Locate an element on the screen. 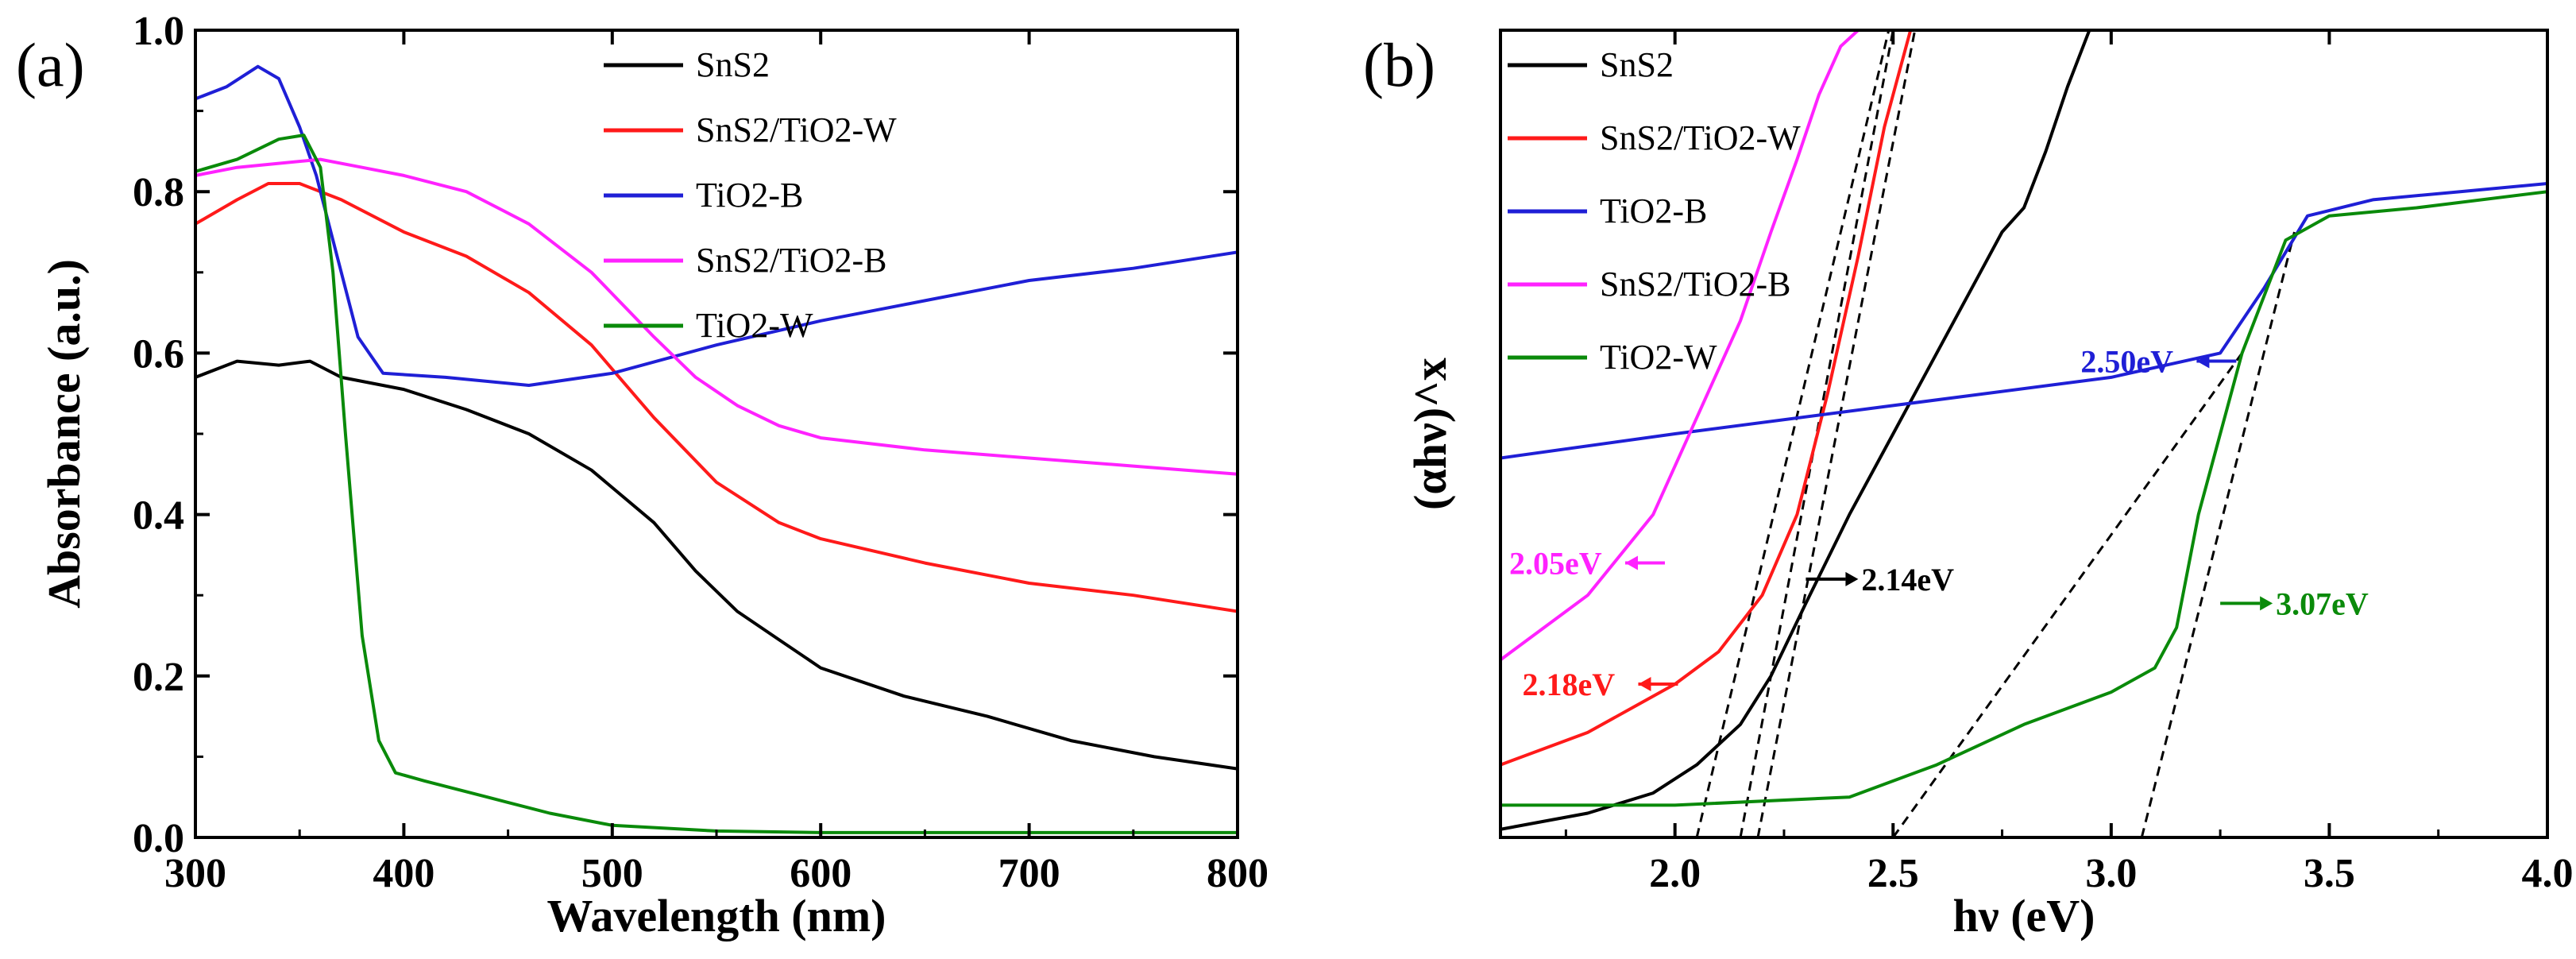 The image size is (2576, 959). panel-b-legend-label-sns2: SnS2 is located at coordinates (1637, 64).